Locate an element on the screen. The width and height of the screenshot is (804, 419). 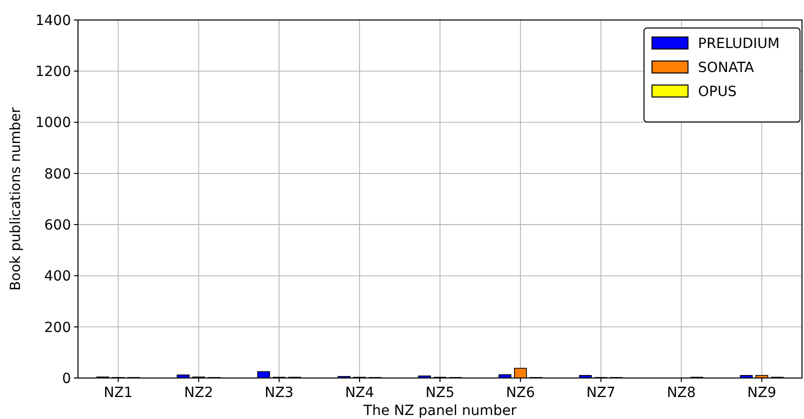
x-tick-label: NZ4 is located at coordinates (359, 393).